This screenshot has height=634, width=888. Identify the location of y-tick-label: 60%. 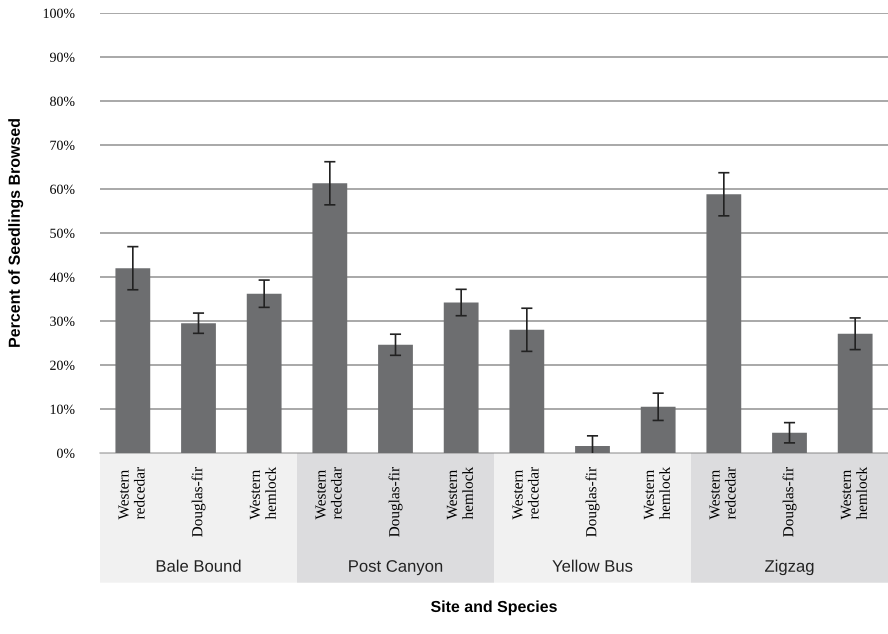
(62, 189).